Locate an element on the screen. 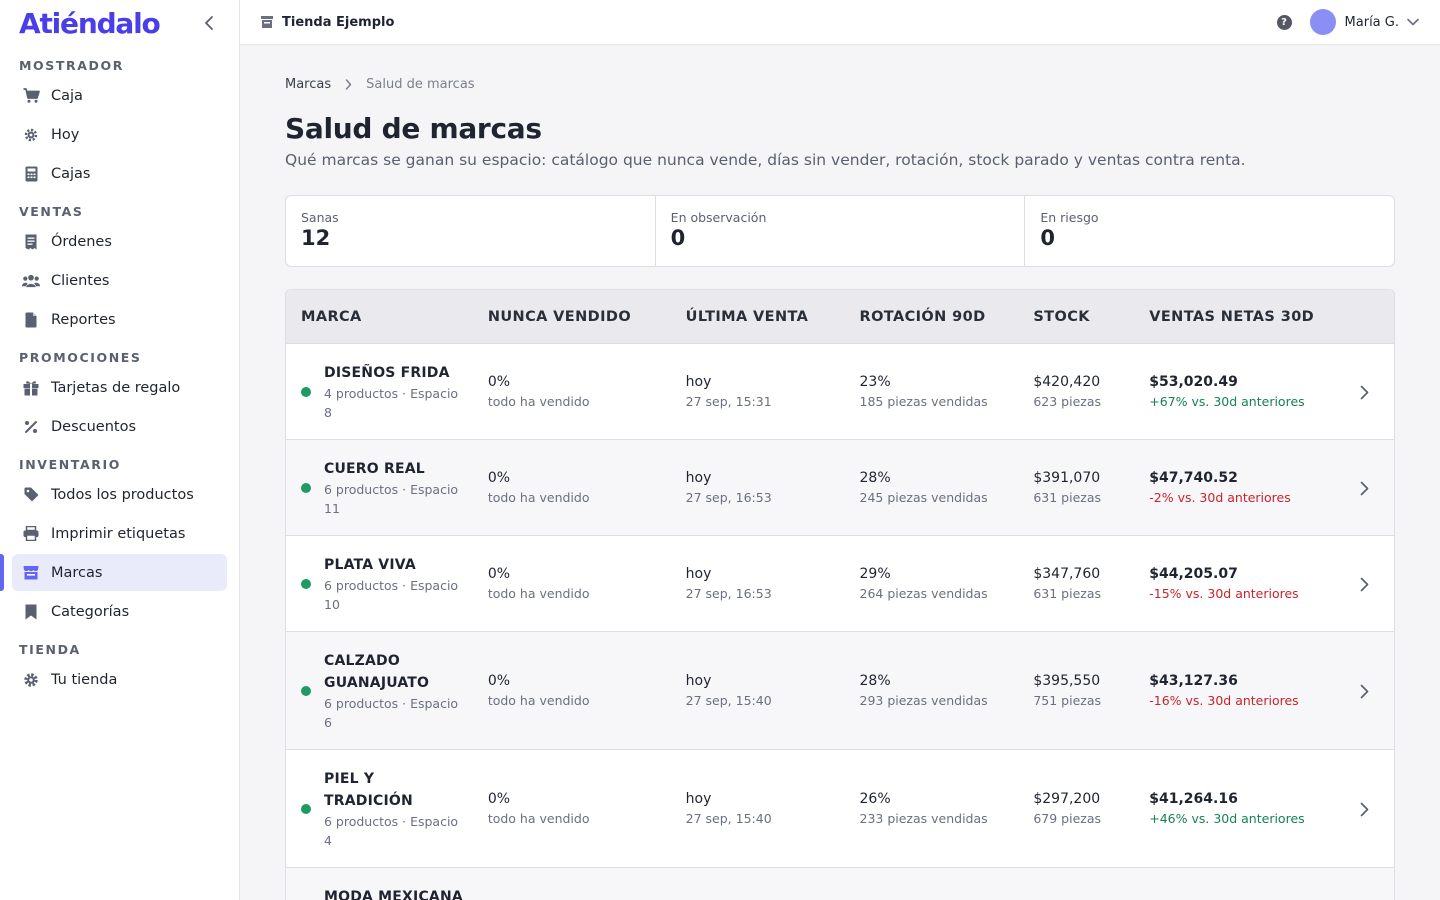 The width and height of the screenshot is (1440, 900). health-summary: Sanas 12 En observación 0 En riesgo 0 is located at coordinates (840, 231).